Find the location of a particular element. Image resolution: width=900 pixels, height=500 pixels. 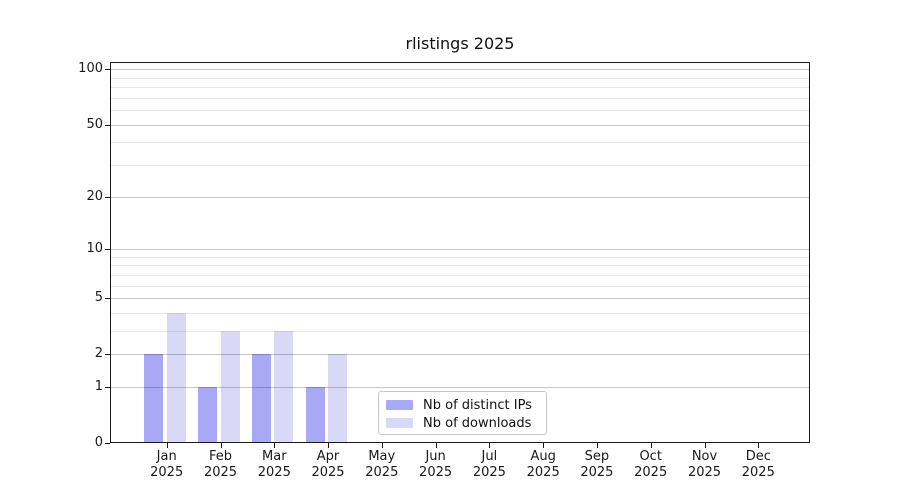

x-axis-tick-label: Feb 2025 is located at coordinates (221, 465).